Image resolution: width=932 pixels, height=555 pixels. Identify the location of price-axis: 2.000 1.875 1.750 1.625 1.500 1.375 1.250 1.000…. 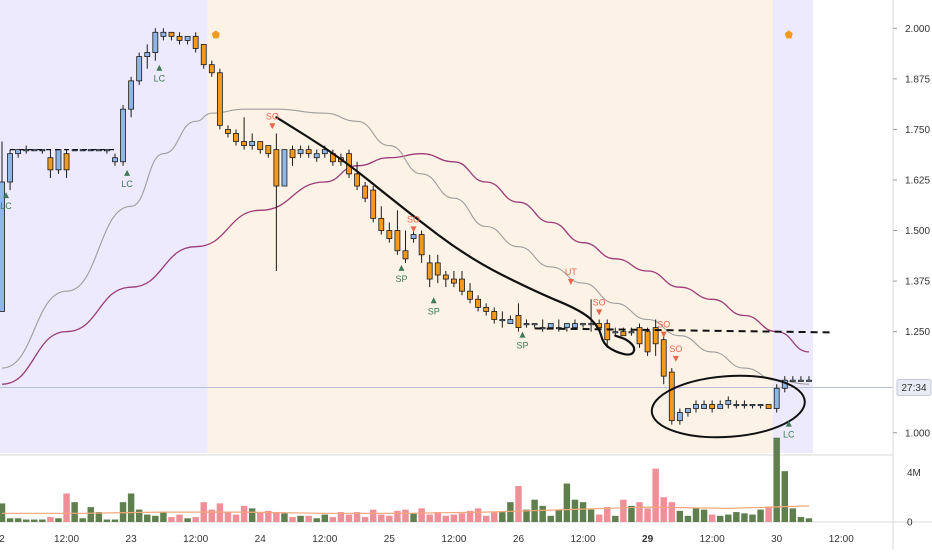
(912, 264).